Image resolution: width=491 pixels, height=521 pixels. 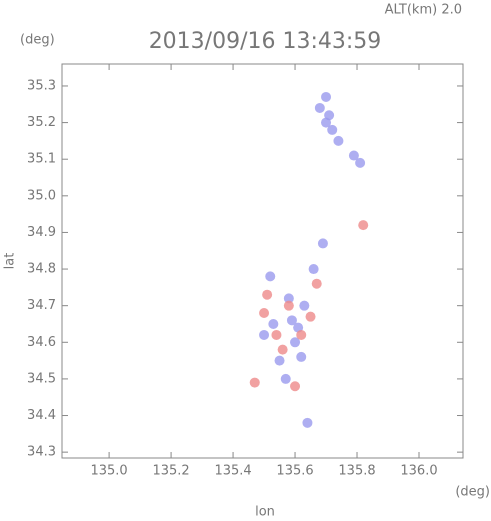 What do you see at coordinates (108, 471) in the screenshot?
I see `x-tick-label: 135.0` at bounding box center [108, 471].